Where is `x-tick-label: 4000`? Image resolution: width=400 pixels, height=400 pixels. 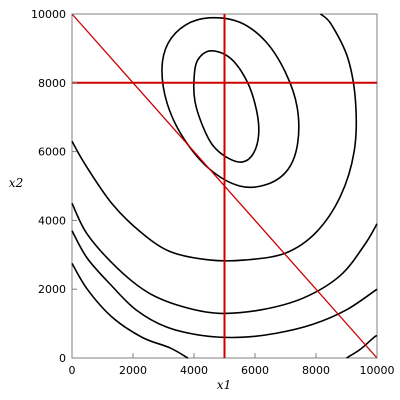 x-tick-label: 4000 is located at coordinates (194, 370).